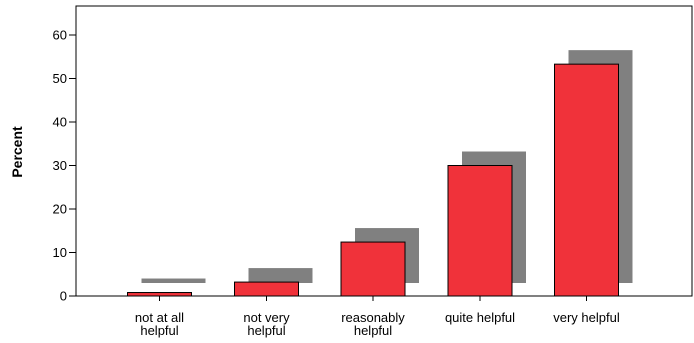  Describe the element at coordinates (60, 165) in the screenshot. I see `y-tick-label: 30` at that location.